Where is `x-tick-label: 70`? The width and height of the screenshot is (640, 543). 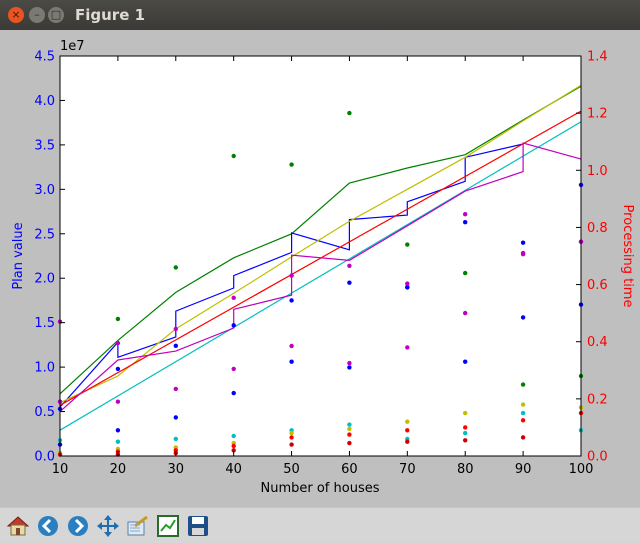
x-tick-label: 70 is located at coordinates (407, 469).